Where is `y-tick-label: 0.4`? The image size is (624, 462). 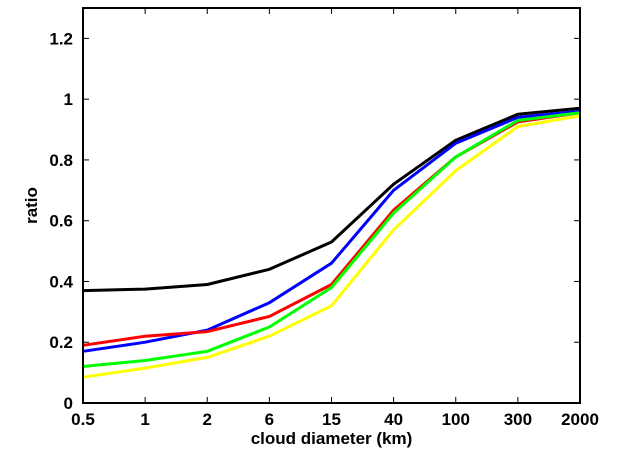 y-tick-label: 0.4 is located at coordinates (61, 281).